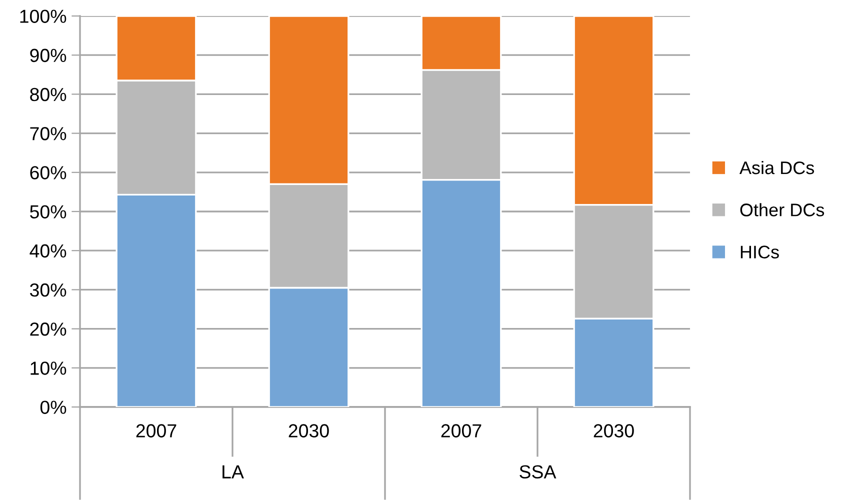 The width and height of the screenshot is (843, 500). What do you see at coordinates (43, 16) in the screenshot?
I see `y-tick-label: 100%` at bounding box center [43, 16].